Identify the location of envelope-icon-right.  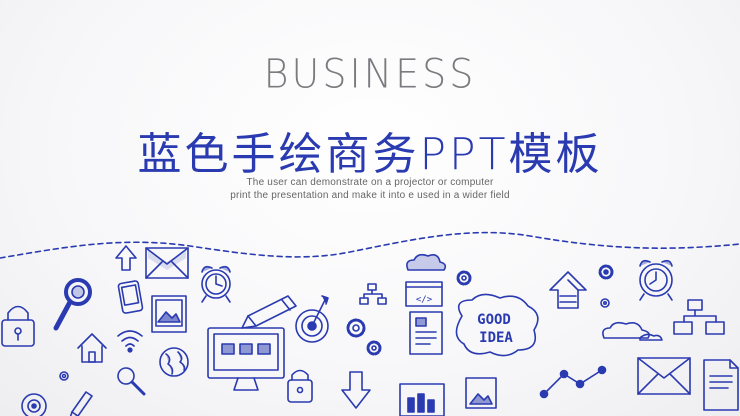
(664, 376).